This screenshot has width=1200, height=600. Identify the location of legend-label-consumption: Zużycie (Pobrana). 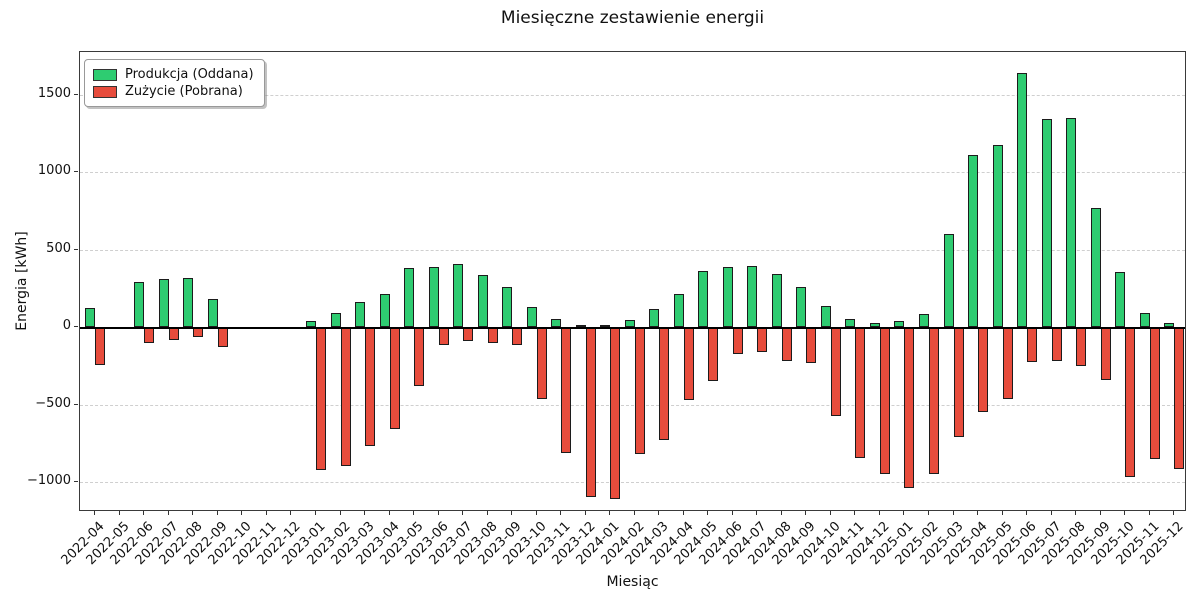
(184, 91).